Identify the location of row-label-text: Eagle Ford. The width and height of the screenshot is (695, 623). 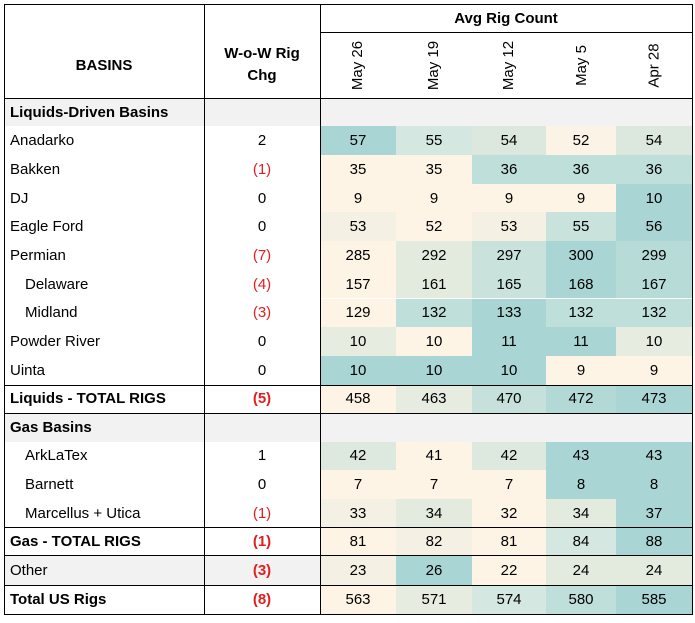
(47, 227).